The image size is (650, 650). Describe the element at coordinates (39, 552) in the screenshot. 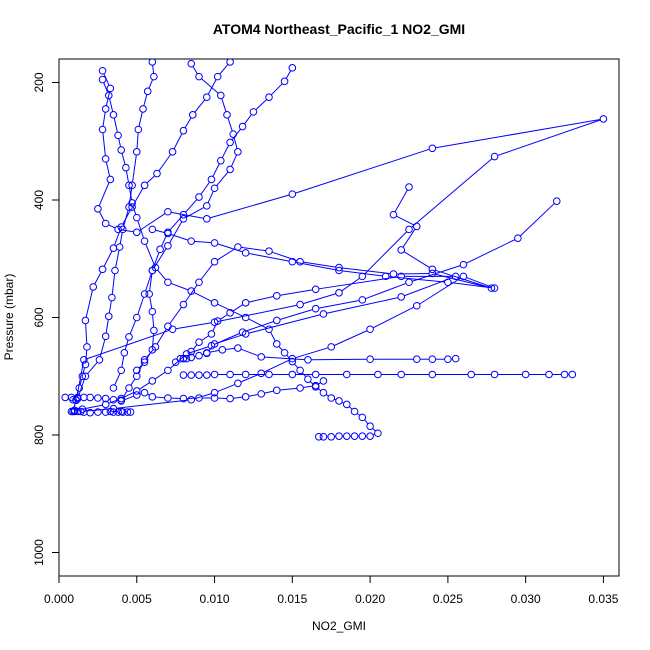

I see `y-tick-label: 1000` at that location.